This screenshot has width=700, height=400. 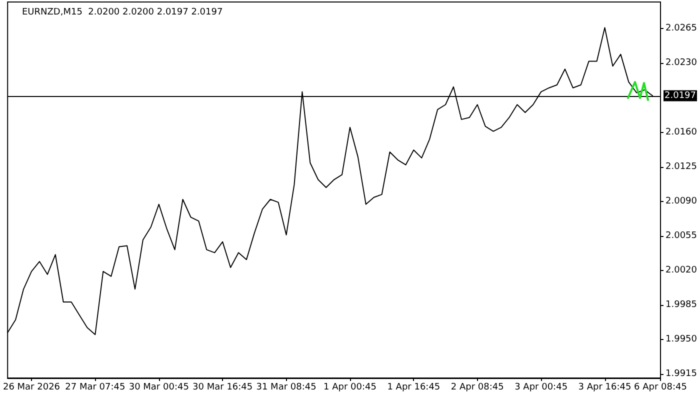 I want to click on x-tick-label: 30 Mar 00:45, so click(x=158, y=387).